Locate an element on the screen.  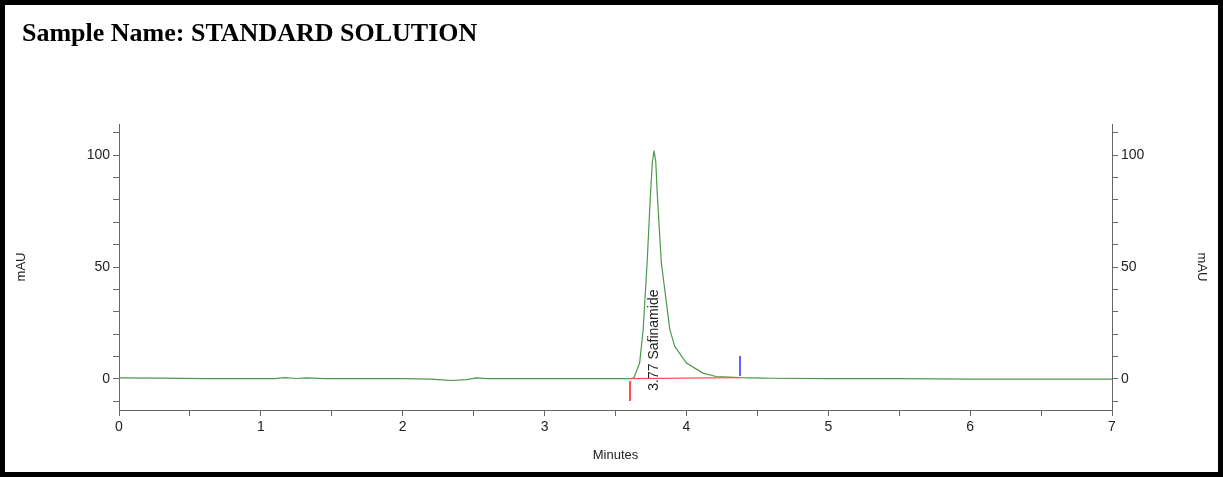
y-tick-label: 50 is located at coordinates (102, 265).